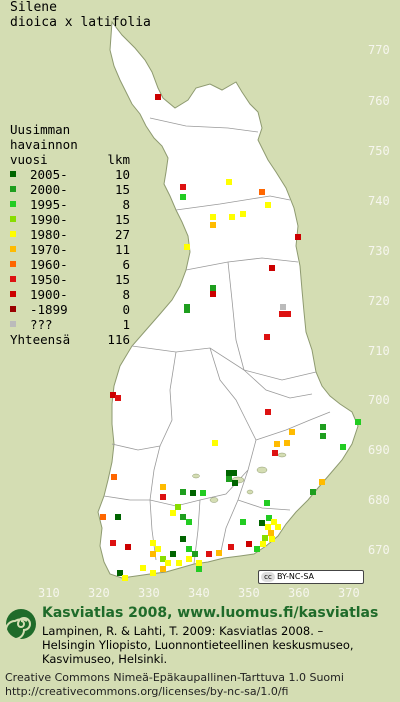 This screenshot has width=400, height=702. I want to click on legend-item-count: 10, so click(122, 174).